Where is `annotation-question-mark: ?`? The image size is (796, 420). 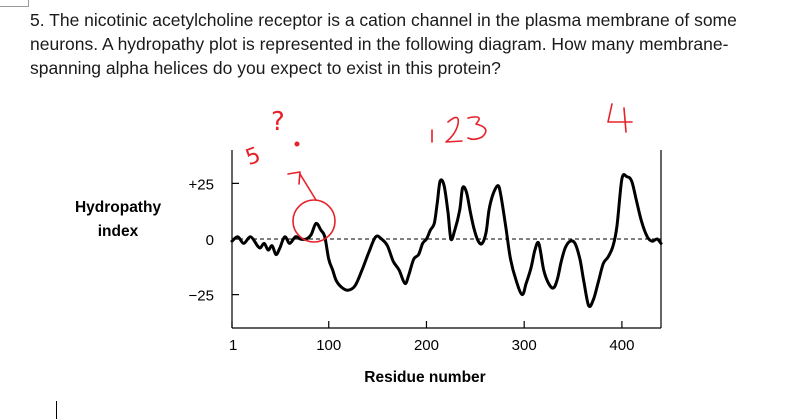
annotation-question-mark: ? is located at coordinates (278, 122).